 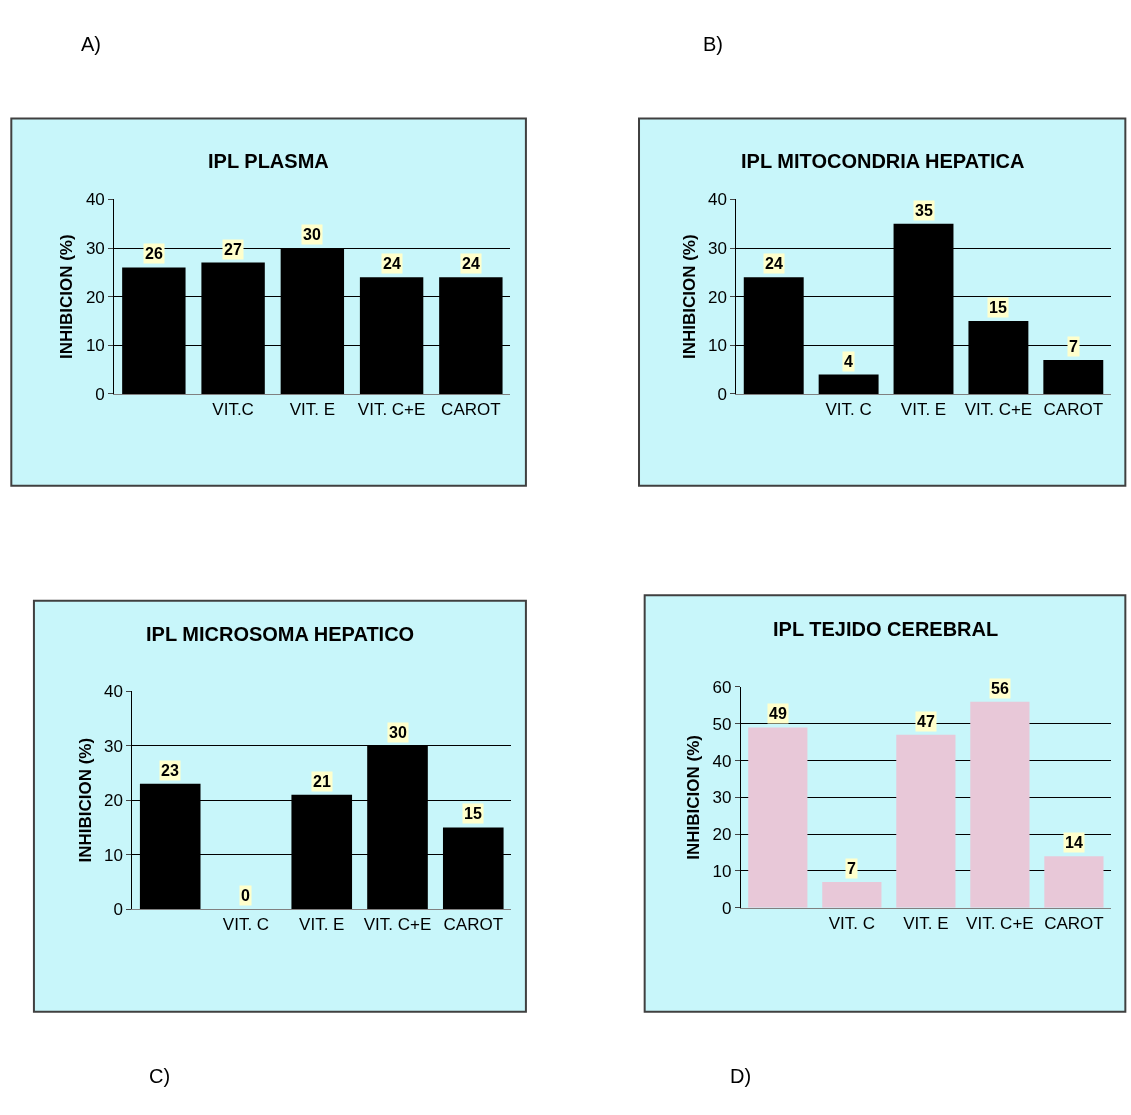 What do you see at coordinates (722, 687) in the screenshot?
I see `y-tick-label: 60` at bounding box center [722, 687].